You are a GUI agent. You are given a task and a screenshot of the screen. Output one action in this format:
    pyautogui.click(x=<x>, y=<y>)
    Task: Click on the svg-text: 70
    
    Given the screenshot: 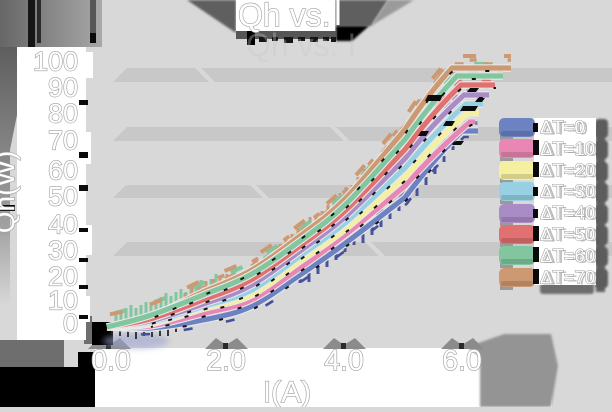 What is the action you would take?
    pyautogui.click(x=63, y=141)
    